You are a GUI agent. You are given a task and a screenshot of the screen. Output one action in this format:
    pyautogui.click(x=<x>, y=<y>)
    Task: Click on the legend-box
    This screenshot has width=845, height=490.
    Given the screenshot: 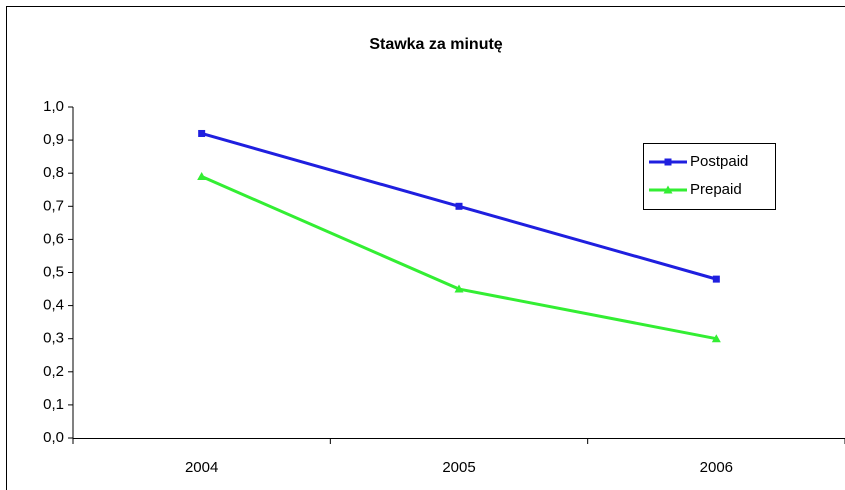 What is the action you would take?
    pyautogui.click(x=709, y=176)
    